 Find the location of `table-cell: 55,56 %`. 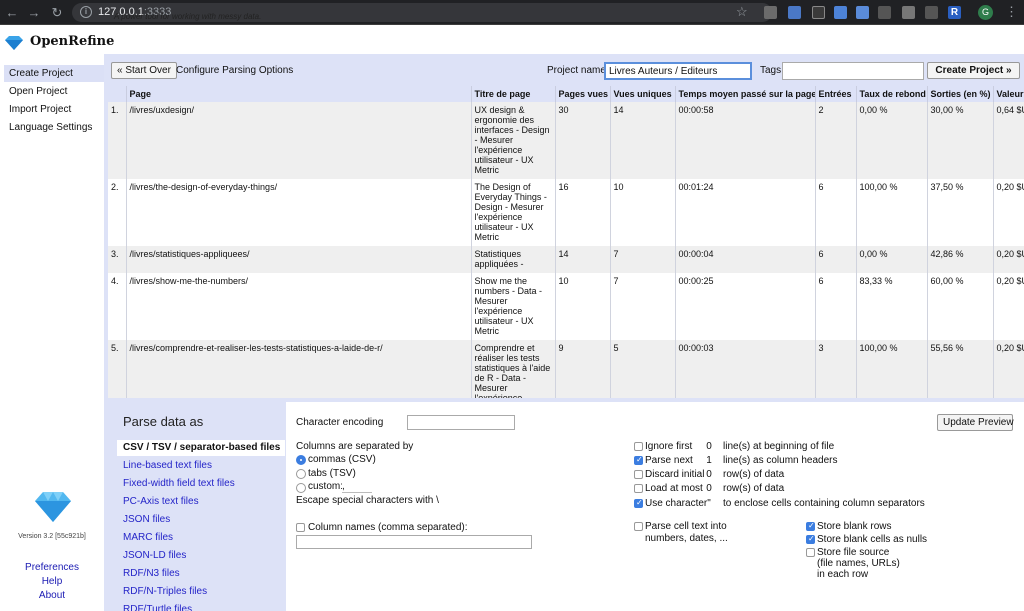

table-cell: 55,56 % is located at coordinates (960, 369).